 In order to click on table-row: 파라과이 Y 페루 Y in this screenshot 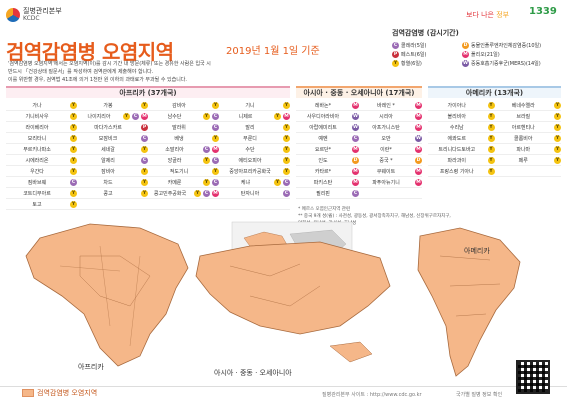, I will do `click(494, 160)`.